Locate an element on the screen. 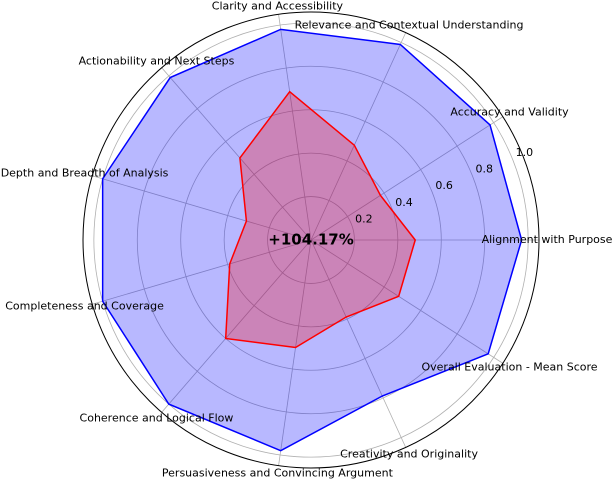 This screenshot has width=612, height=480. r-tick-label: 1.0 is located at coordinates (525, 152).